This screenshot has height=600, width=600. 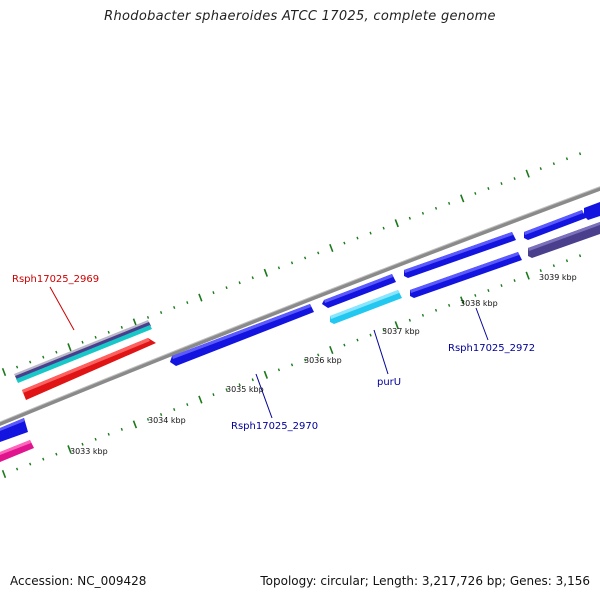 I want to click on leader-purU, so click(x=381, y=352).